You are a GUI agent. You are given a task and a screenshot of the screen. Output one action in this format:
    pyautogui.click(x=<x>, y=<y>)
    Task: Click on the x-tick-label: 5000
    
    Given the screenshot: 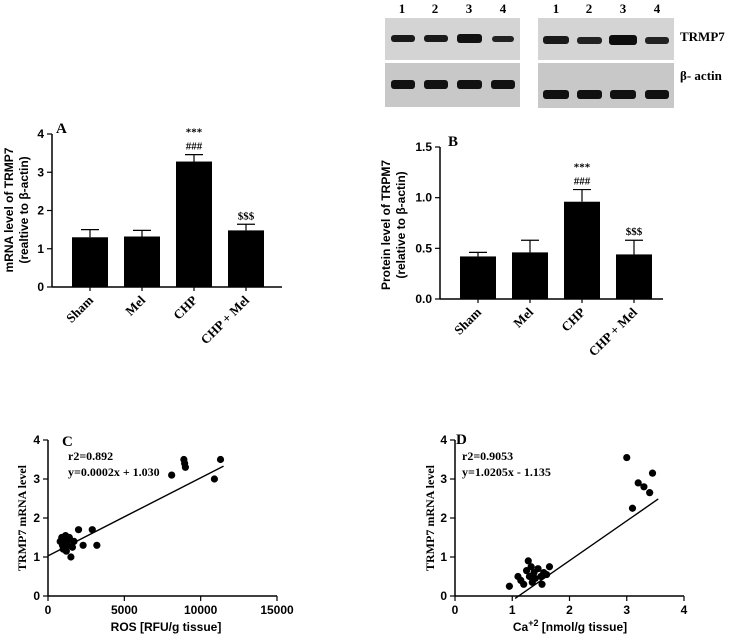 What is the action you would take?
    pyautogui.click(x=124, y=610)
    